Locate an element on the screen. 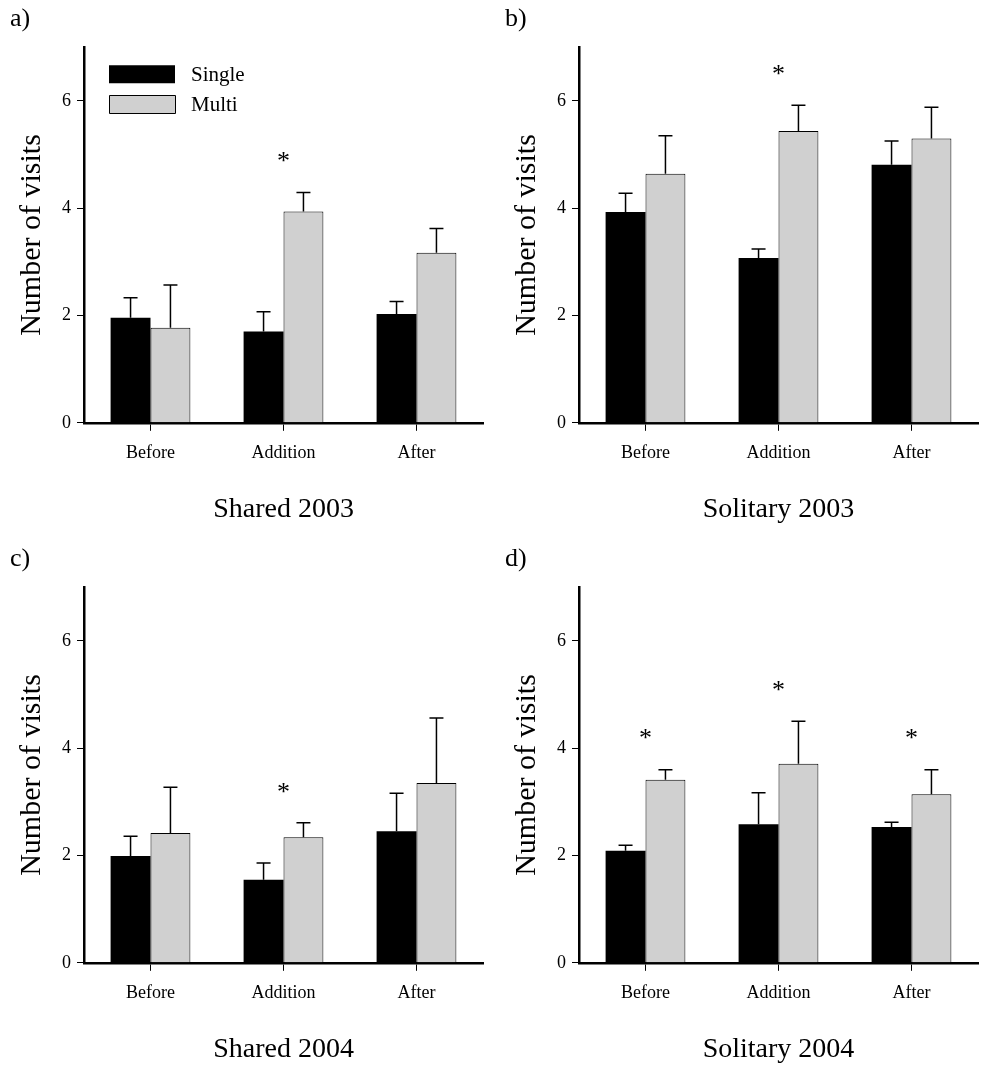  x-axis-title: Shared 2004 is located at coordinates (283, 1047).